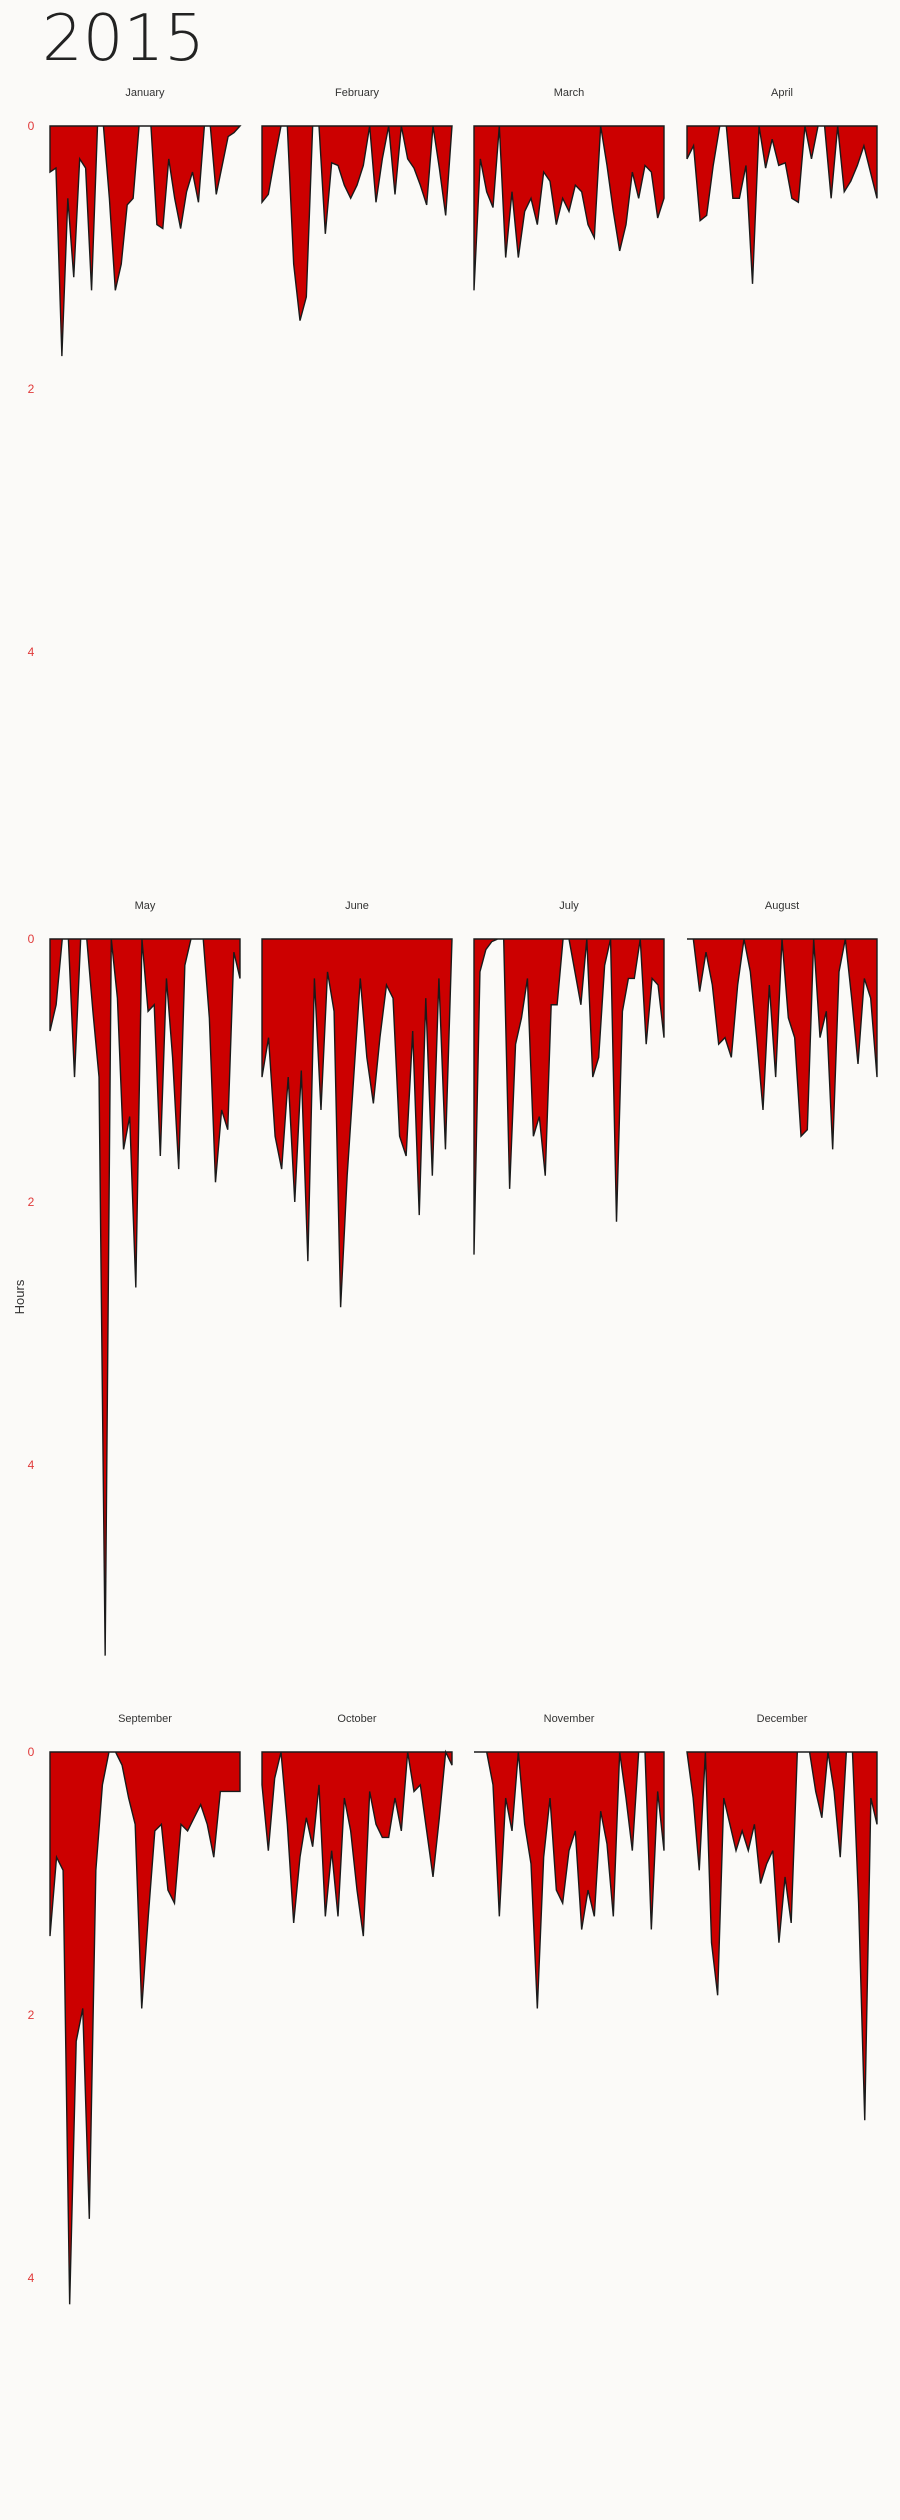 The image size is (900, 2520). Describe the element at coordinates (569, 906) in the screenshot. I see `month-title: July` at that location.